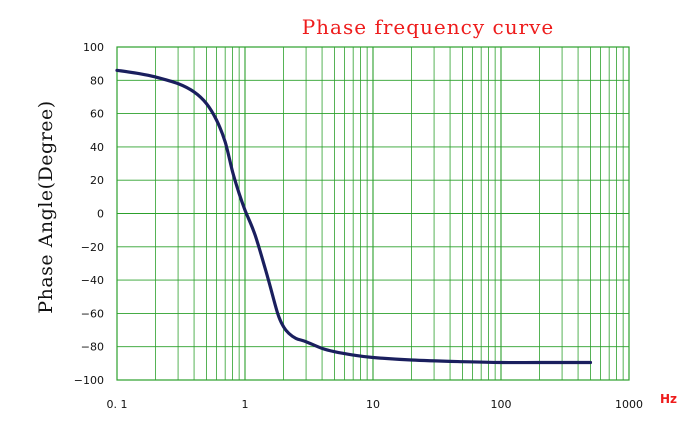 The width and height of the screenshot is (700, 434). Describe the element at coordinates (92, 247) in the screenshot. I see `y-tick-label: −20` at that location.